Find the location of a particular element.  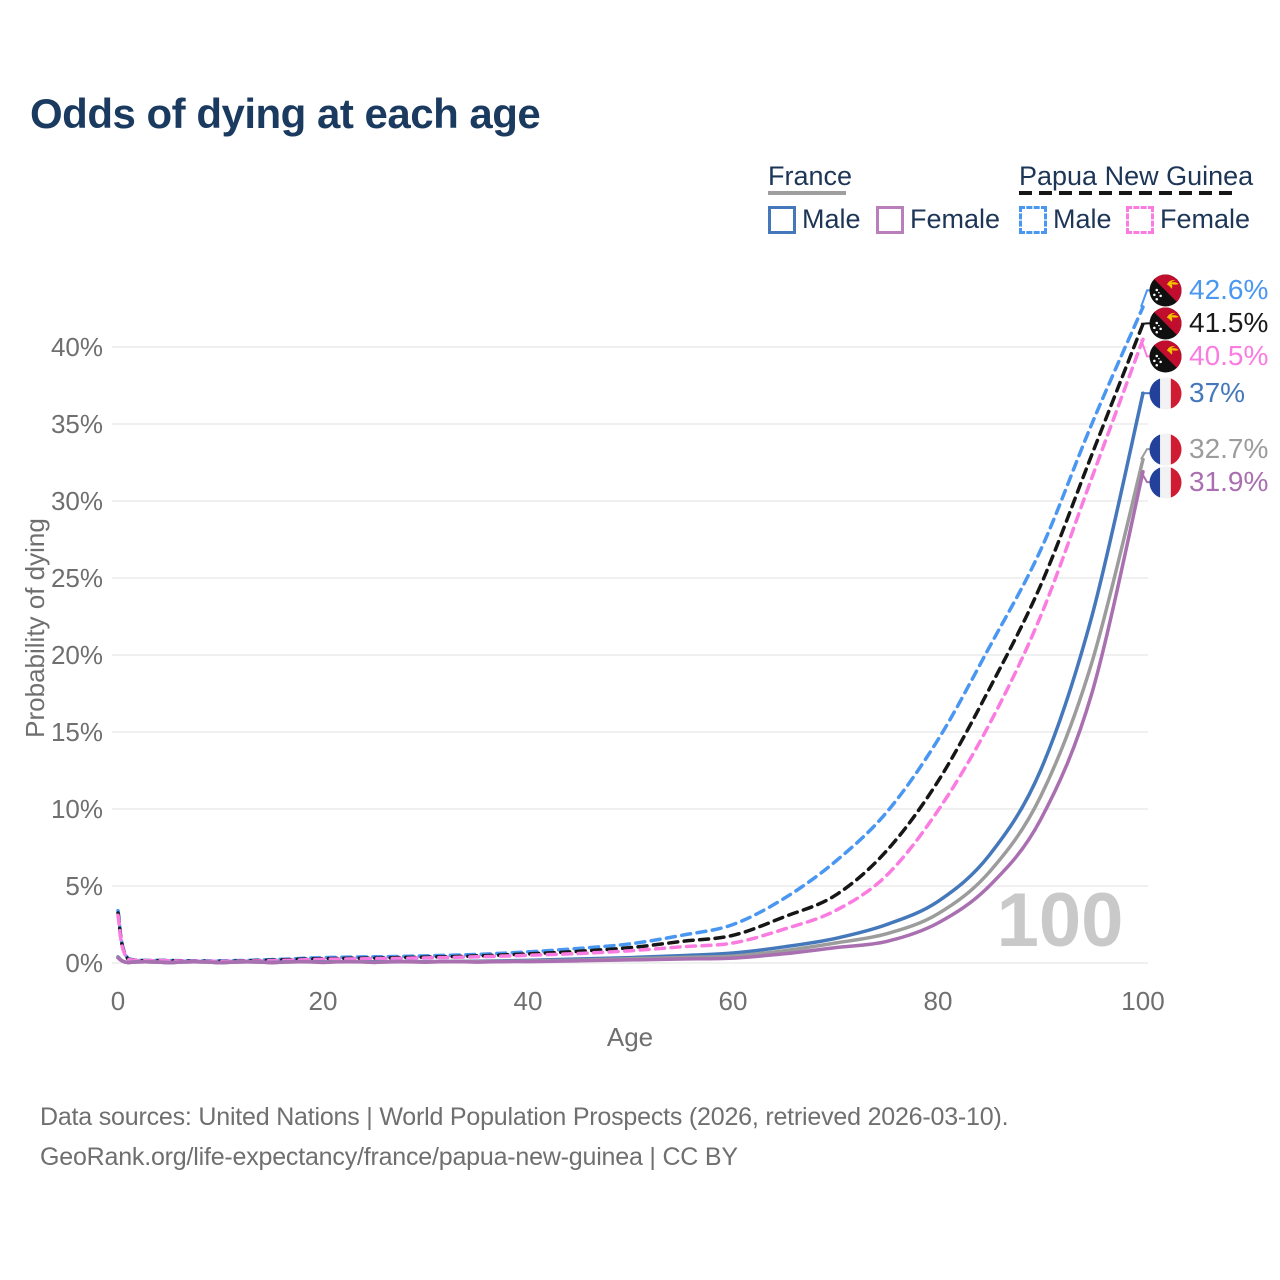

y-tick-20%: 20% is located at coordinates (77, 655).